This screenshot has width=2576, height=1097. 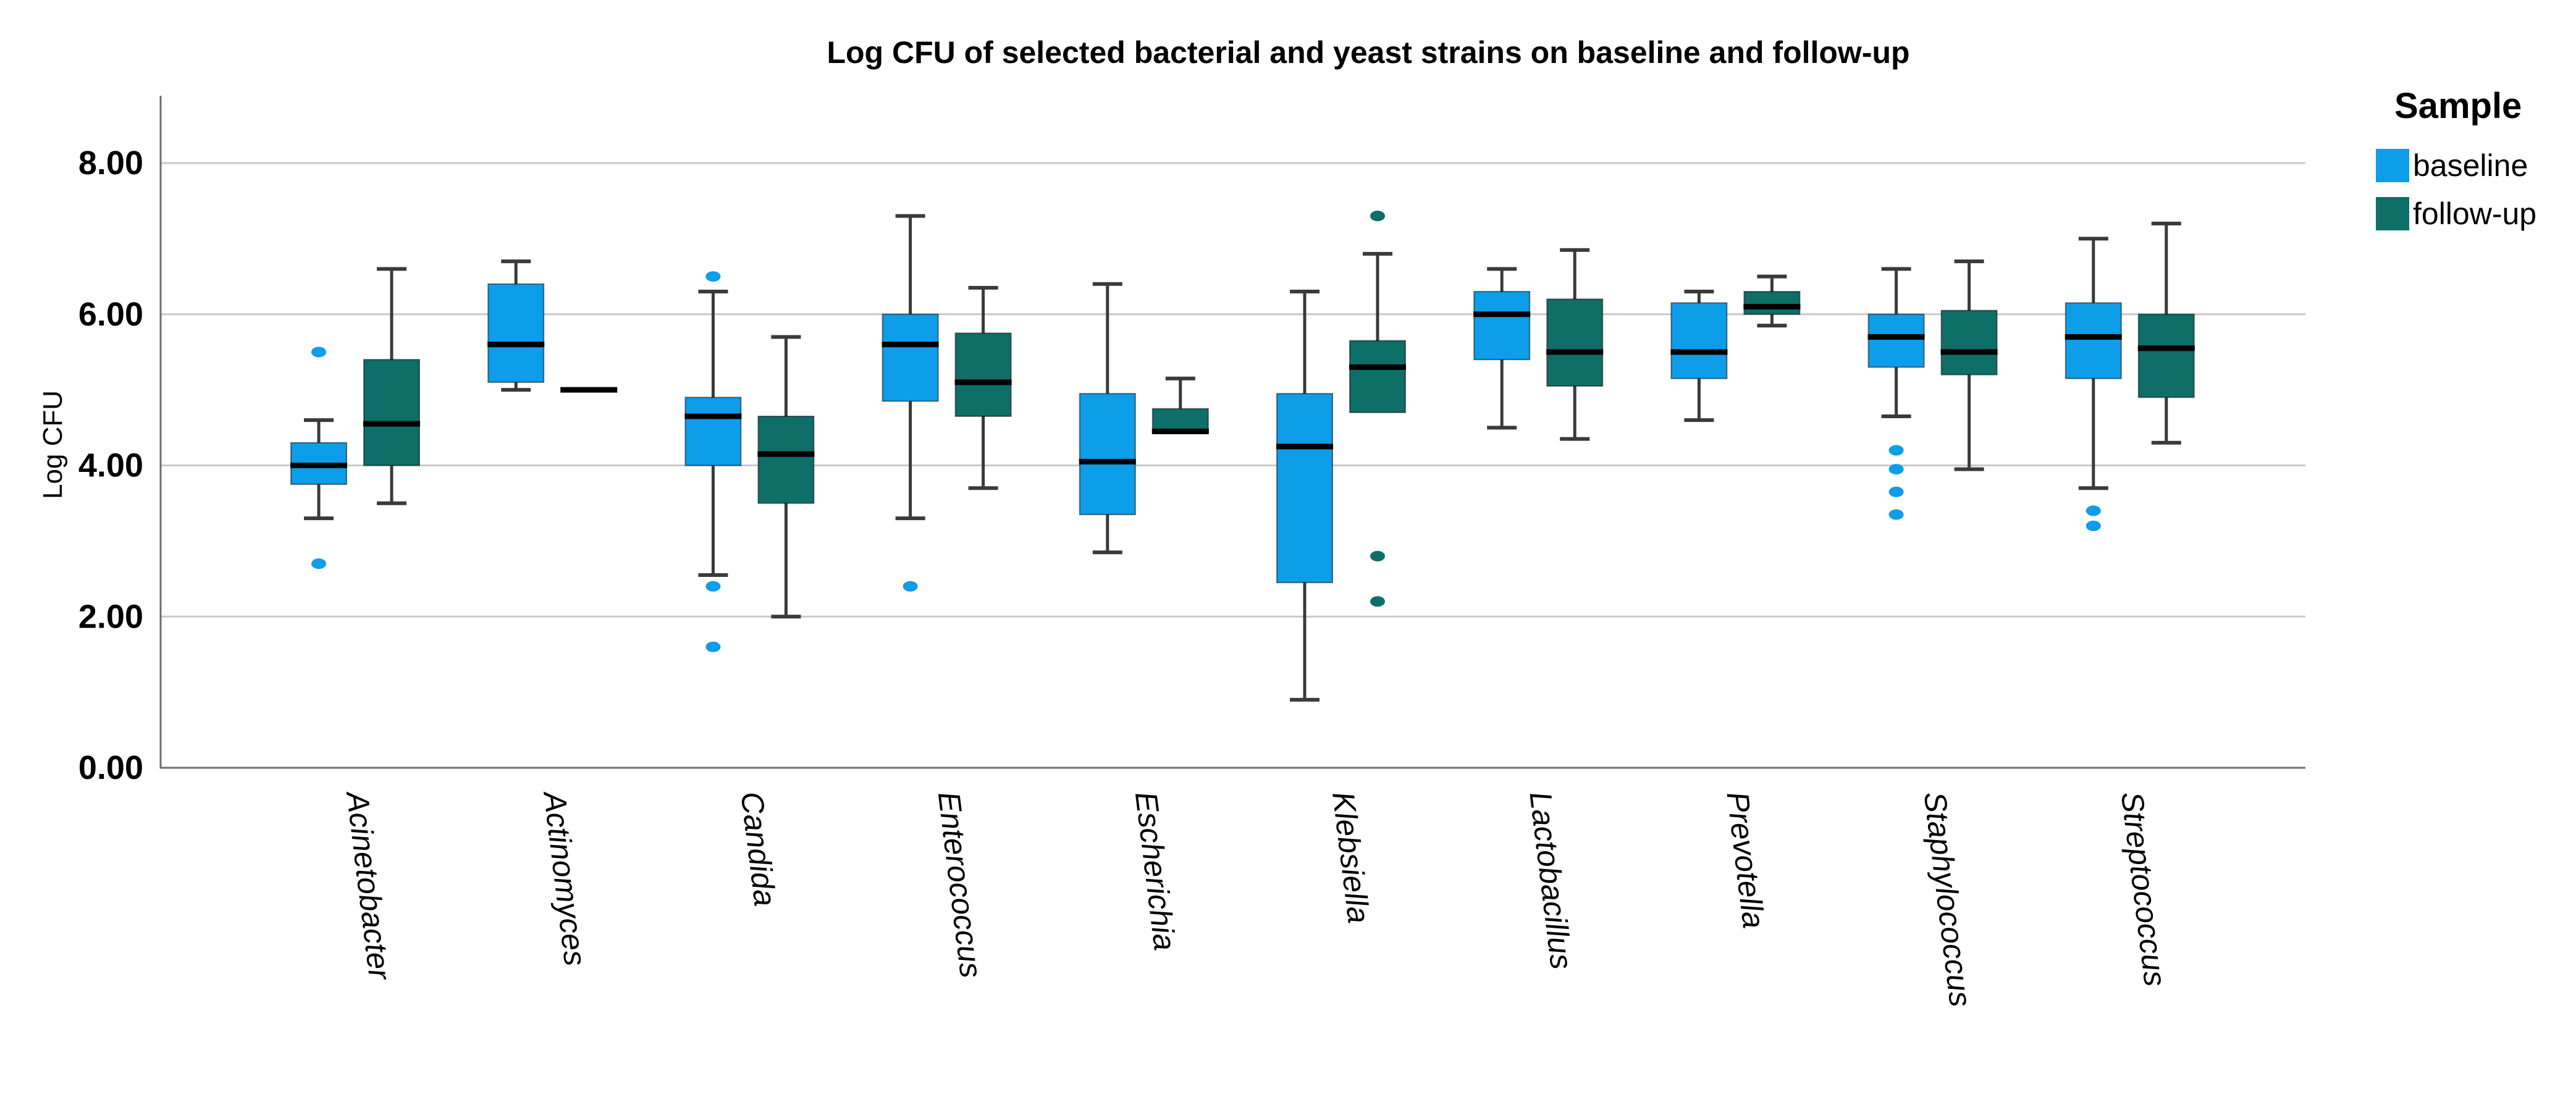 What do you see at coordinates (110, 314) in the screenshot?
I see `y-tick-label: 6.00` at bounding box center [110, 314].